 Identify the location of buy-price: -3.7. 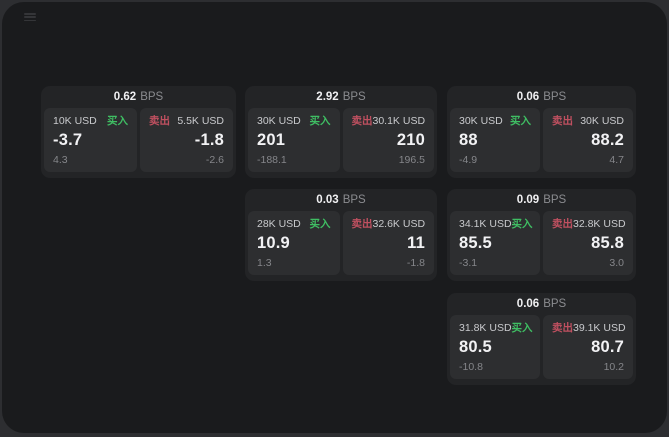
(68, 140).